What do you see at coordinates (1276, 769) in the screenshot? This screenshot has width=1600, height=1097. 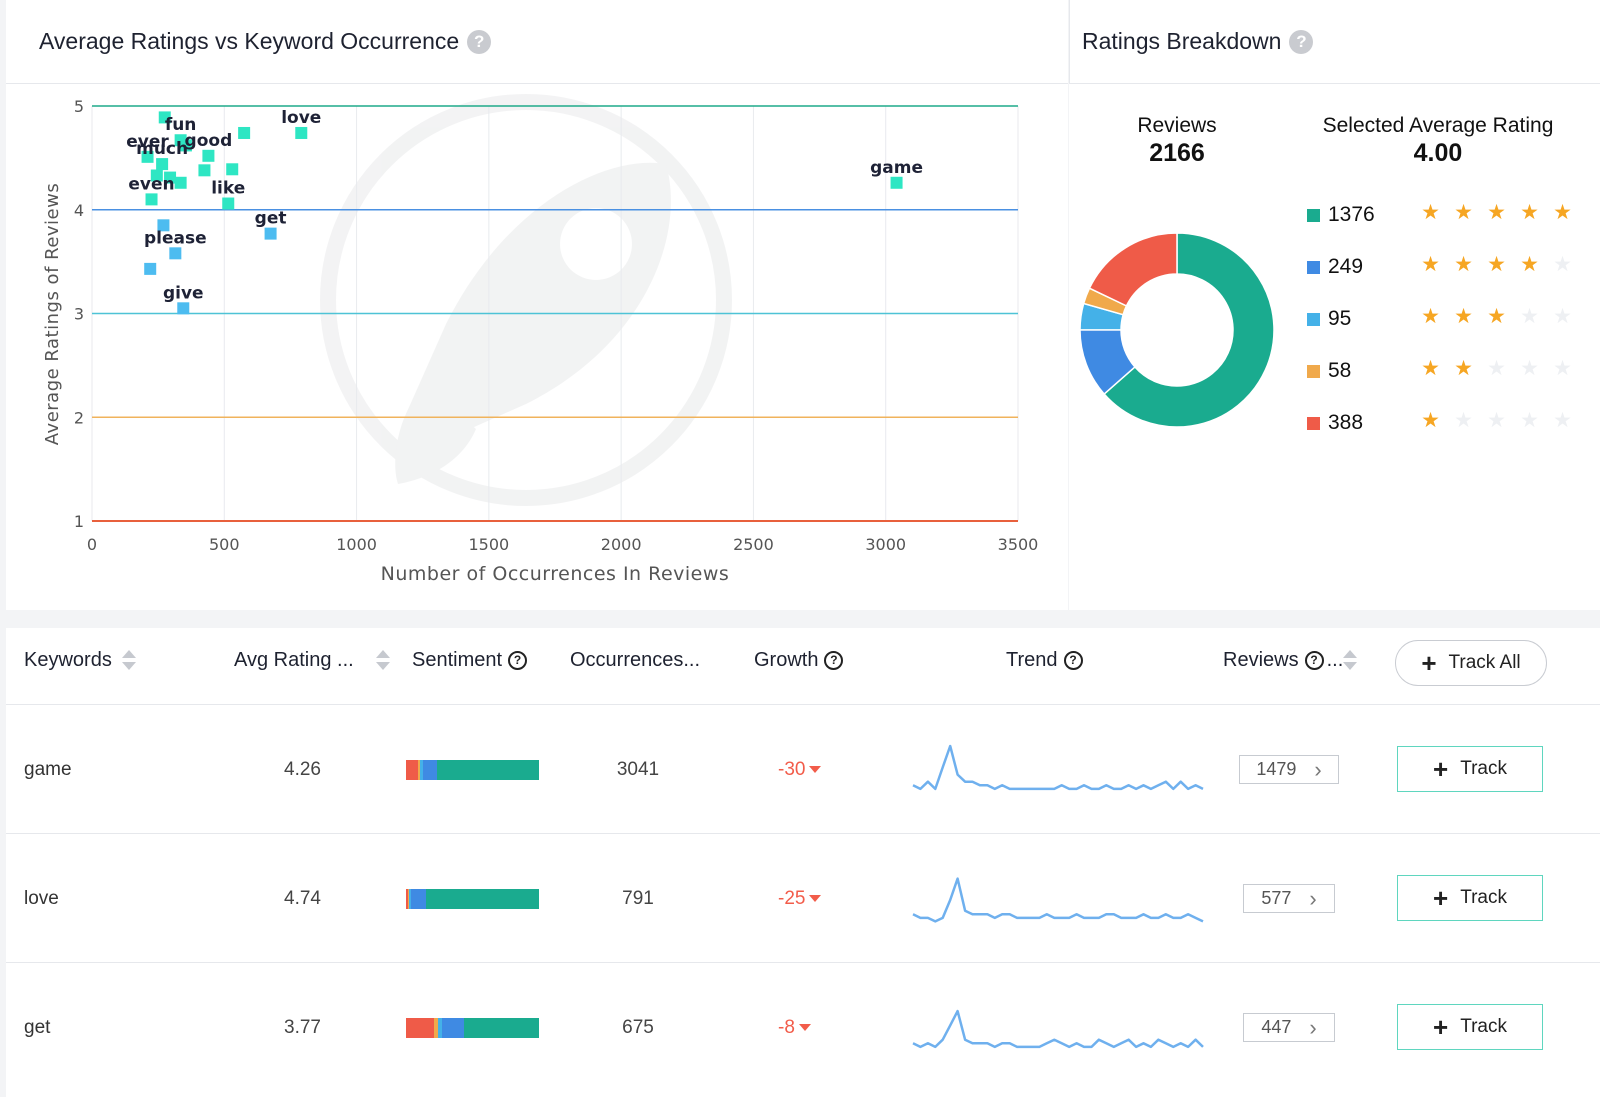 I see `reviews-count: 1479` at bounding box center [1276, 769].